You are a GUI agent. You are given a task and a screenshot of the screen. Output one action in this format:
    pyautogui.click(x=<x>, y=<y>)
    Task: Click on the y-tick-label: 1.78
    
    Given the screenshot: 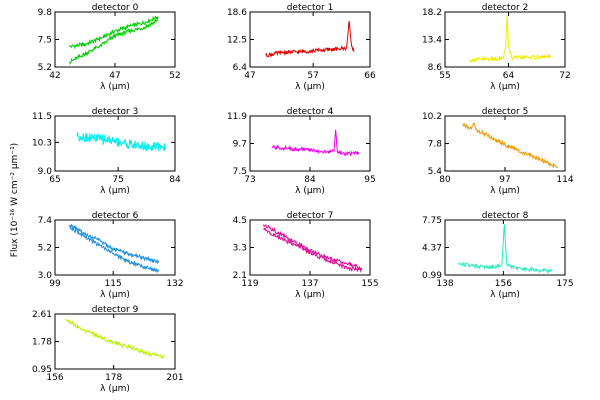 What is the action you would take?
    pyautogui.click(x=42, y=343)
    